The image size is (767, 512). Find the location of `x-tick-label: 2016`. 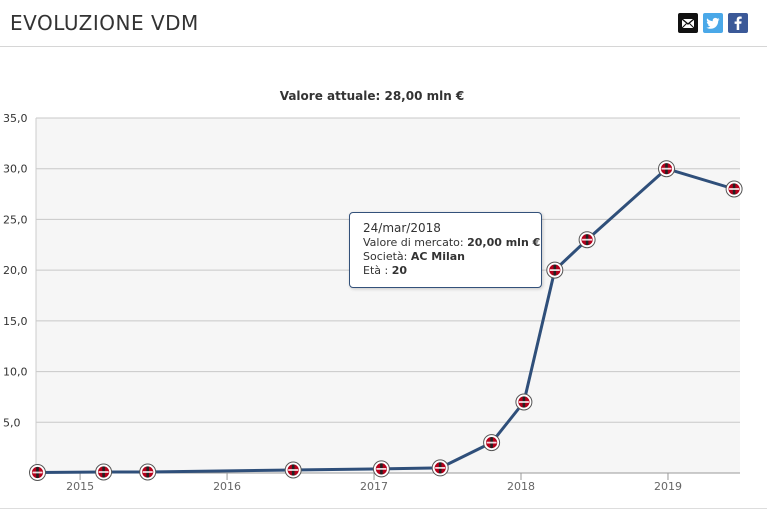

x-tick-label: 2016 is located at coordinates (227, 486).